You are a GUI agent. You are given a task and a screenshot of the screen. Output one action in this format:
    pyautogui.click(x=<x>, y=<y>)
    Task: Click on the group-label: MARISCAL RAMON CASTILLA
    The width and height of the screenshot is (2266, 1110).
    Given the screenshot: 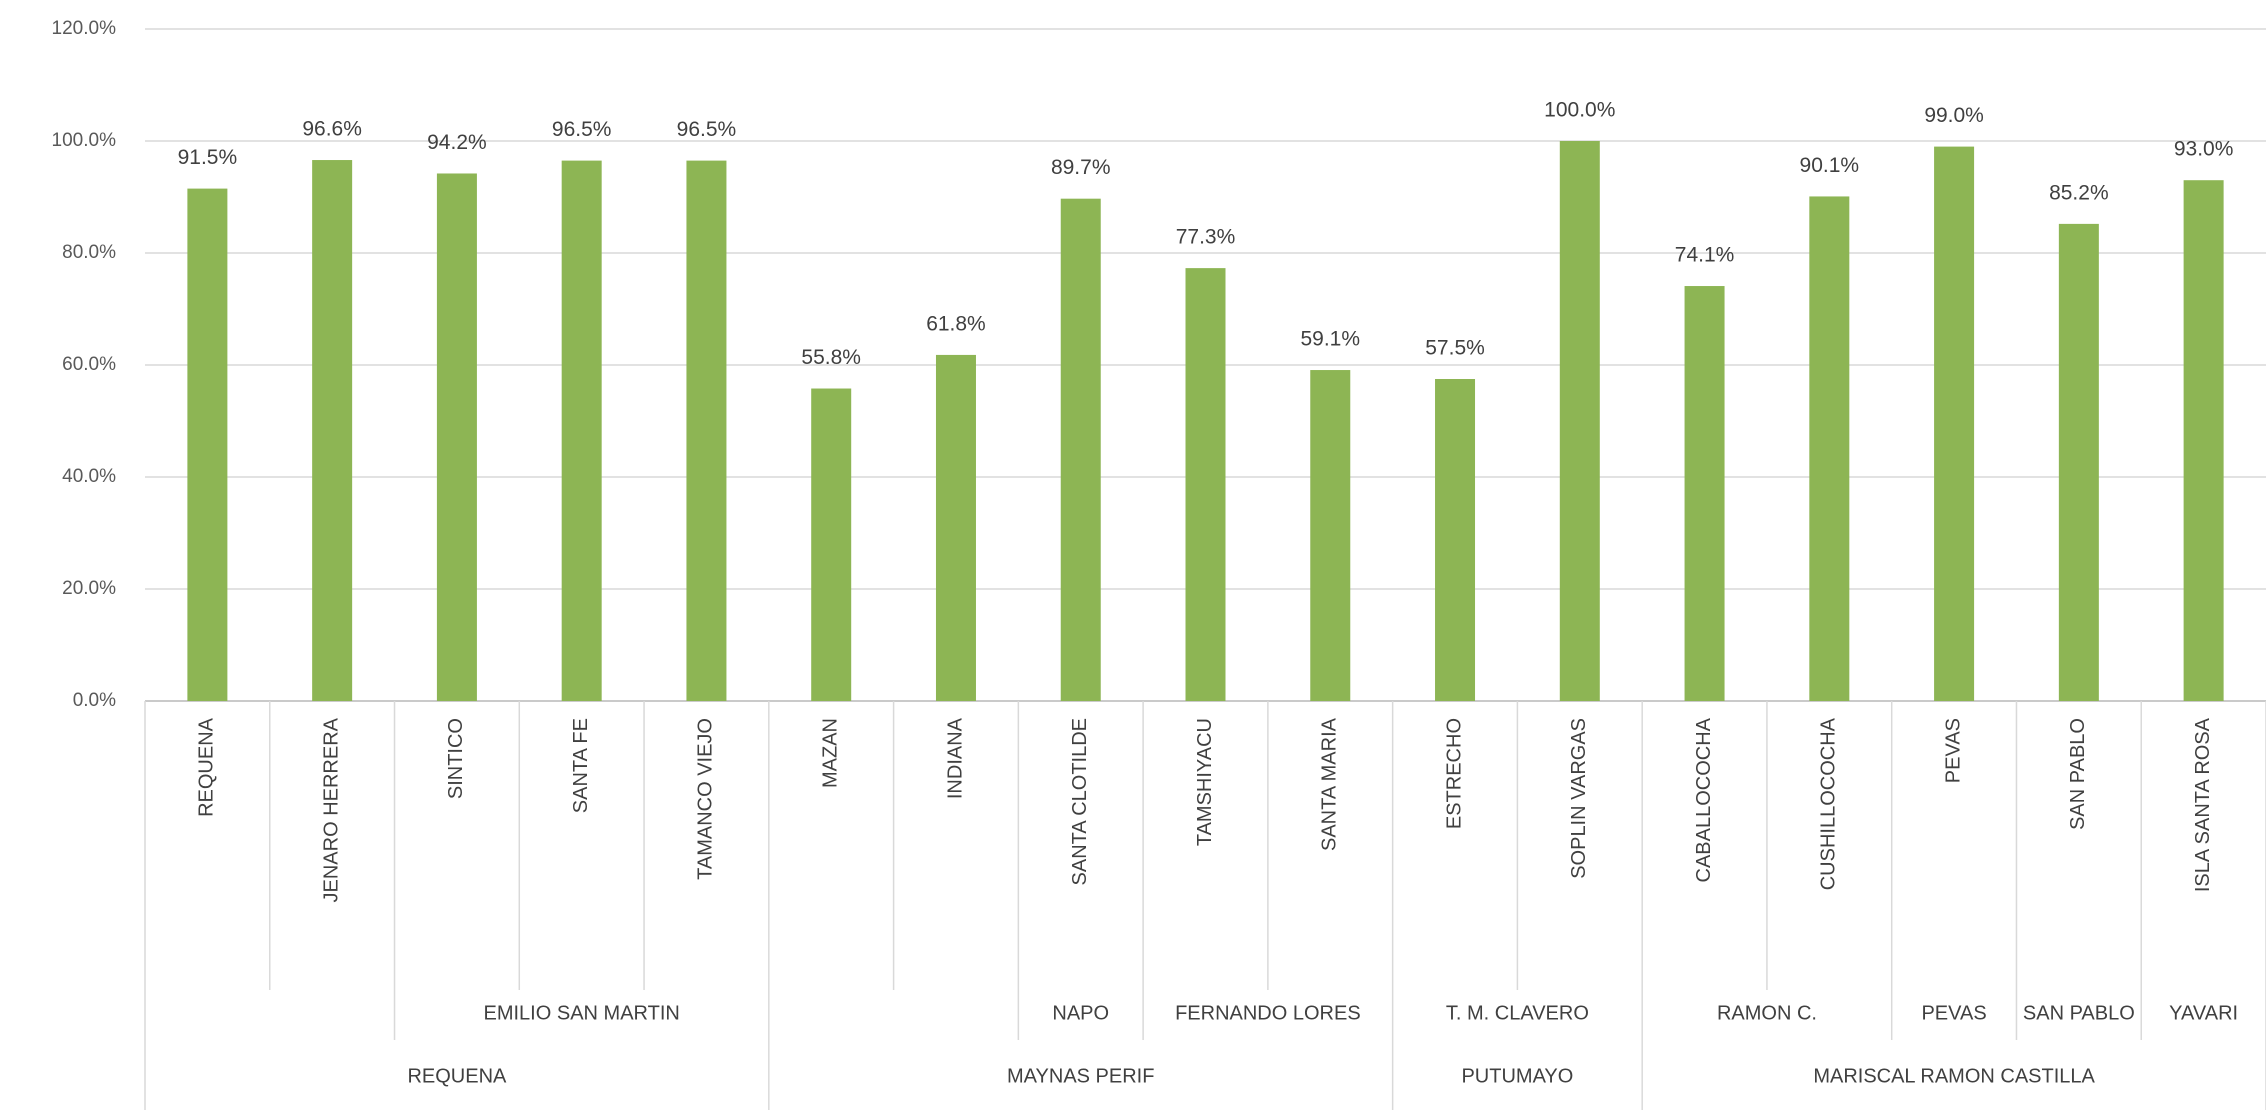 What is the action you would take?
    pyautogui.click(x=1954, y=1076)
    